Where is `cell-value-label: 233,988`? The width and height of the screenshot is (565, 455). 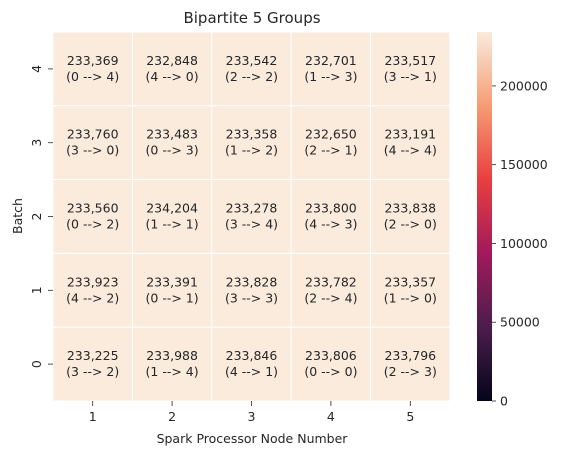 cell-value-label: 233,988 is located at coordinates (172, 355).